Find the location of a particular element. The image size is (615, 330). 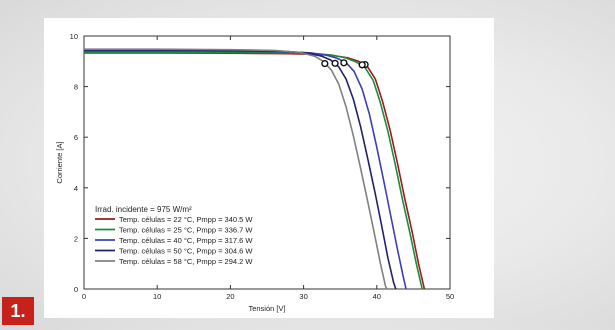

y-tick-label: 10 is located at coordinates (74, 36).